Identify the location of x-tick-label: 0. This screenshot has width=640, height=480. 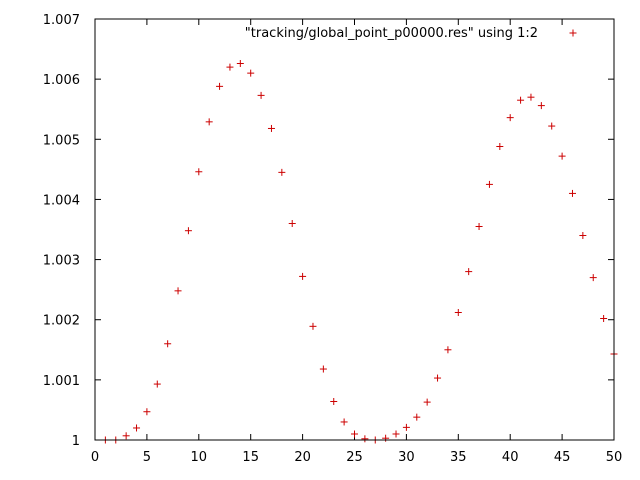
(95, 457).